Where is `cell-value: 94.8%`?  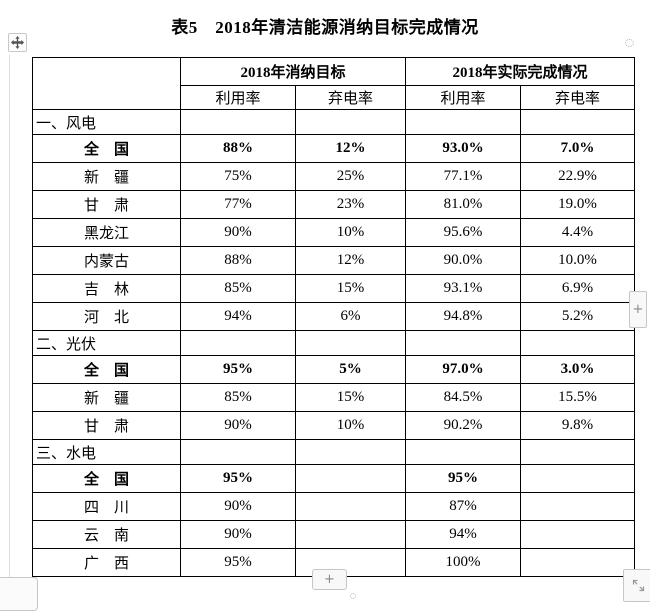 cell-value: 94.8% is located at coordinates (463, 316).